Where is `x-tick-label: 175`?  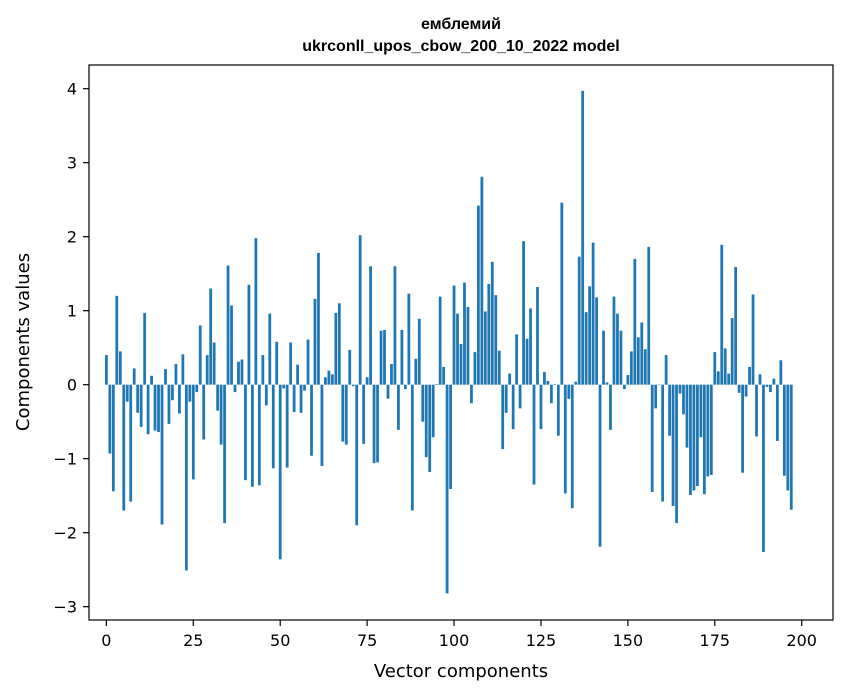
x-tick-label: 175 is located at coordinates (715, 640).